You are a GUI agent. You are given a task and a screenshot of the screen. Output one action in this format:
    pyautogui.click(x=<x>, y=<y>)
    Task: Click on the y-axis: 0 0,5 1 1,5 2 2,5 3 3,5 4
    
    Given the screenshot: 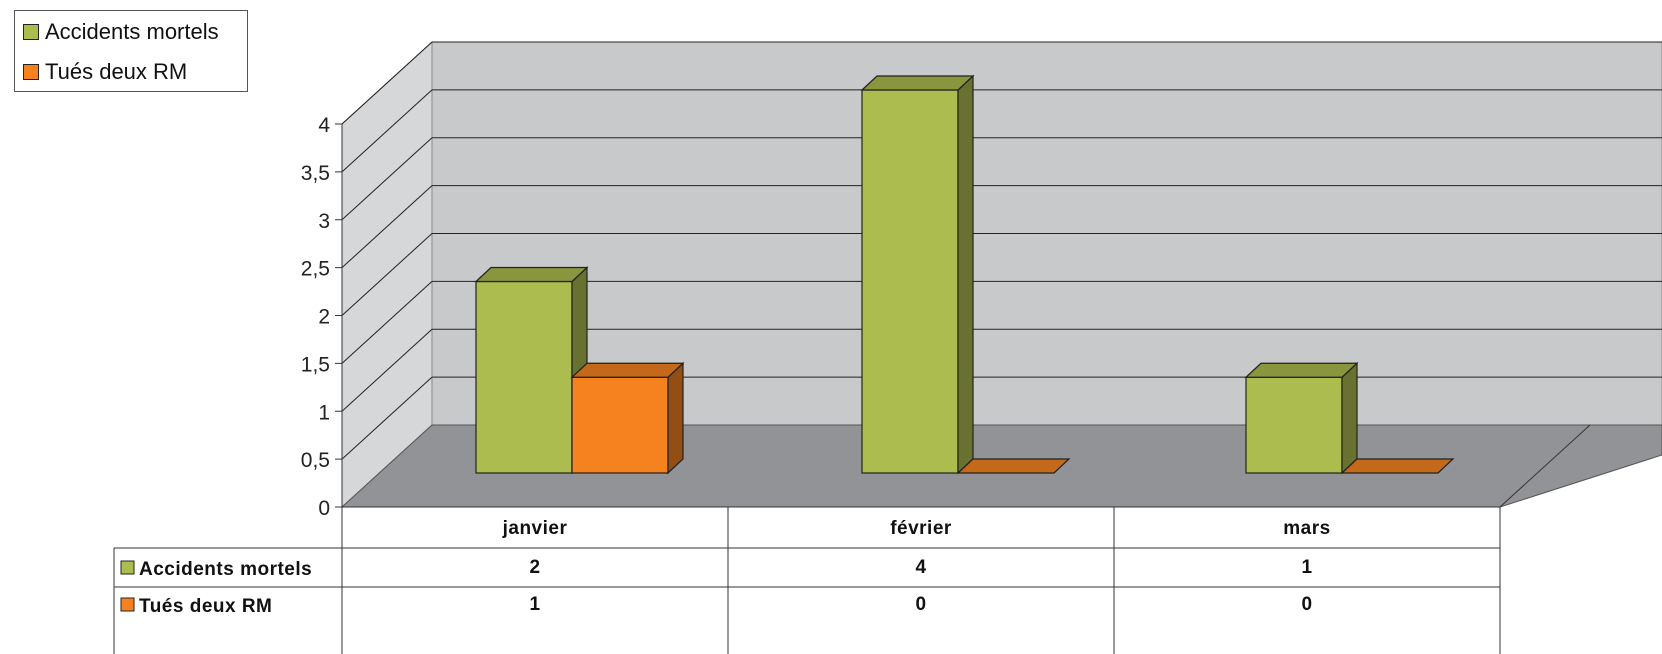 What is the action you would take?
    pyautogui.click(x=322, y=317)
    